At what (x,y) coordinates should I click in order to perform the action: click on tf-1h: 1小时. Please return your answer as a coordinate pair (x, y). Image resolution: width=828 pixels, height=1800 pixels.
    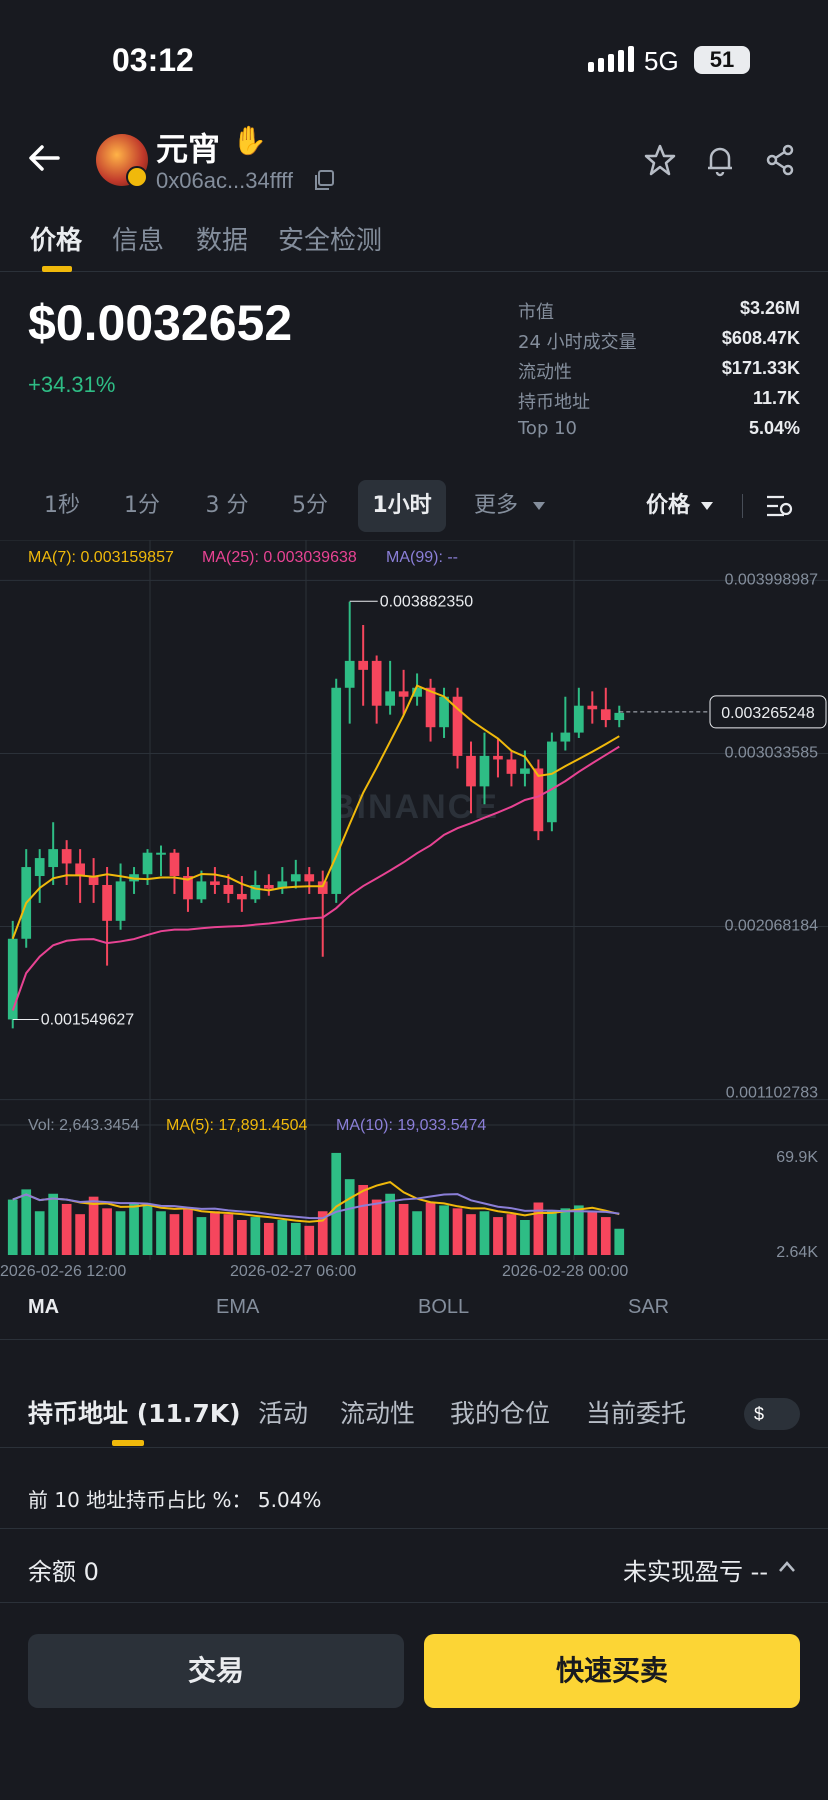
    Looking at the image, I should click on (402, 506).